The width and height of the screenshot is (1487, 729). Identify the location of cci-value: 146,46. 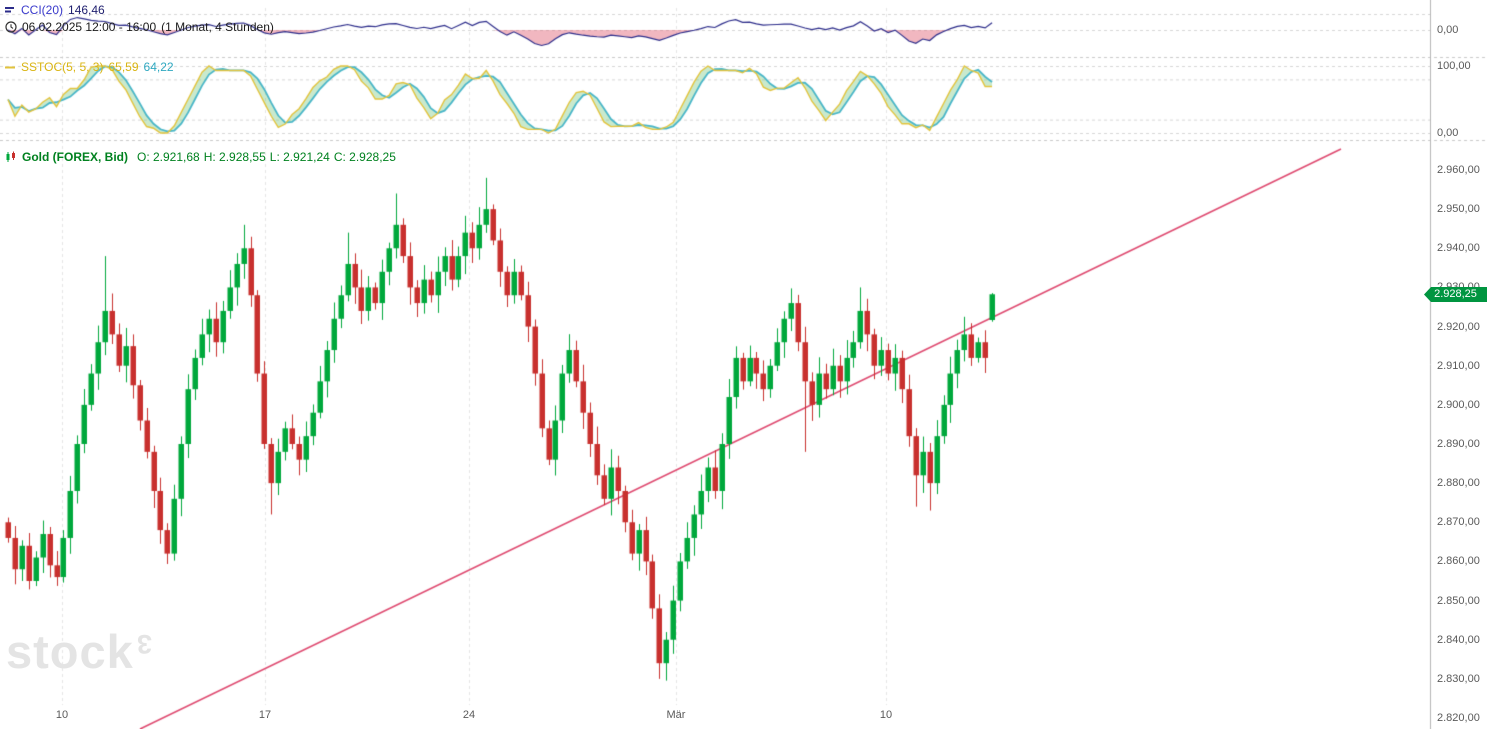
(86, 10).